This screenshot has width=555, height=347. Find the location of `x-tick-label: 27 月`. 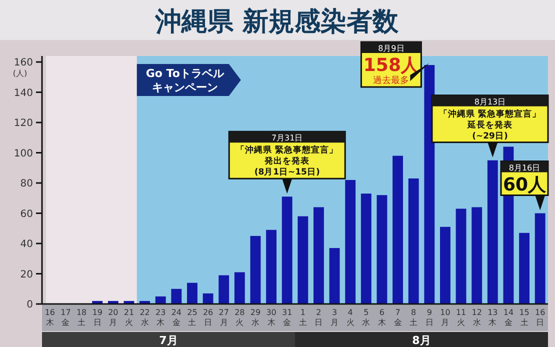

x-tick-label: 27 月 is located at coordinates (223, 317).